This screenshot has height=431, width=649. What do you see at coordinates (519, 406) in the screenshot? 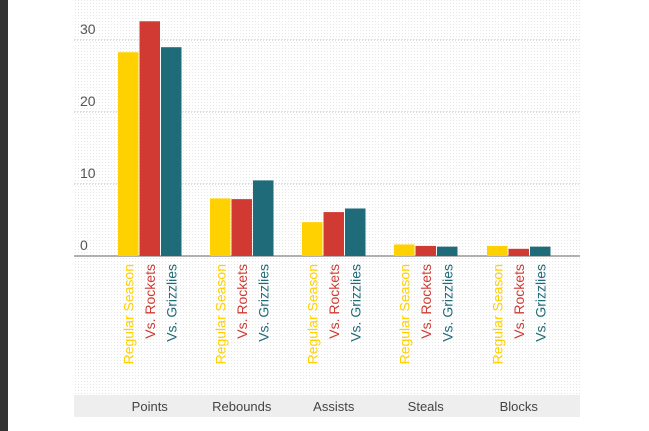
I see `x-category-label: Blocks` at bounding box center [519, 406].